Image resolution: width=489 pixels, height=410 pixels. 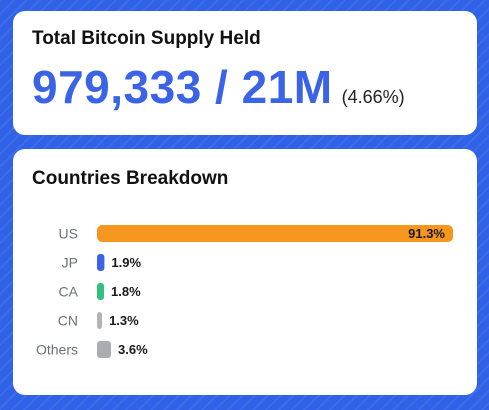 I want to click on bar-cn, so click(x=100, y=320).